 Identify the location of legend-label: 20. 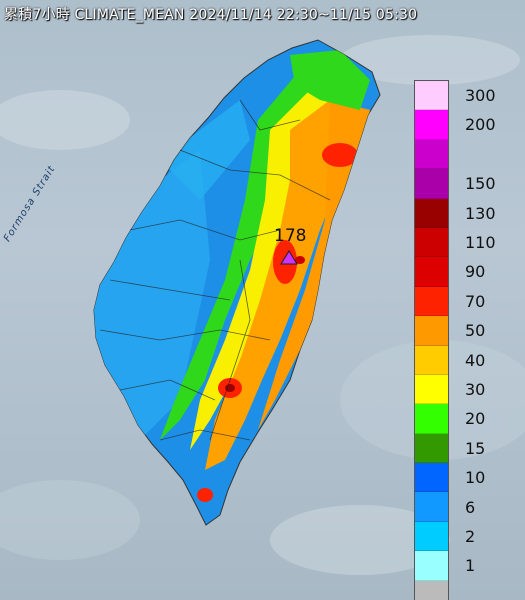
(475, 419).